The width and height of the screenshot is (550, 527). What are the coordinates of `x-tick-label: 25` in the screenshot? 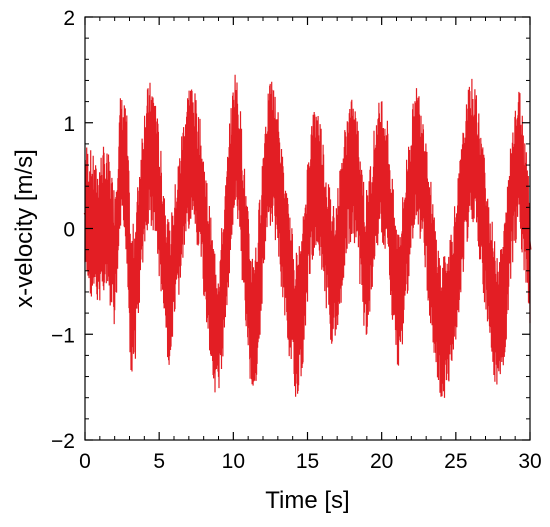 It's located at (455, 461).